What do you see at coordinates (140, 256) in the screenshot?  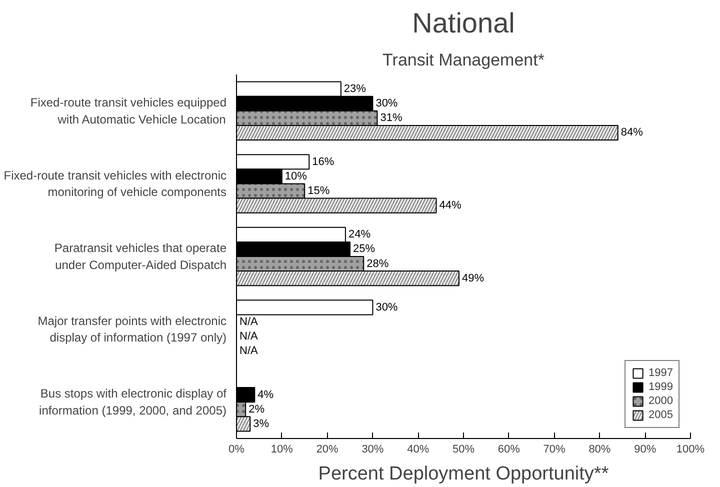 I see `y-tick-label: Paratransit vehicles that operate under Computer-Aided Dispatch` at bounding box center [140, 256].